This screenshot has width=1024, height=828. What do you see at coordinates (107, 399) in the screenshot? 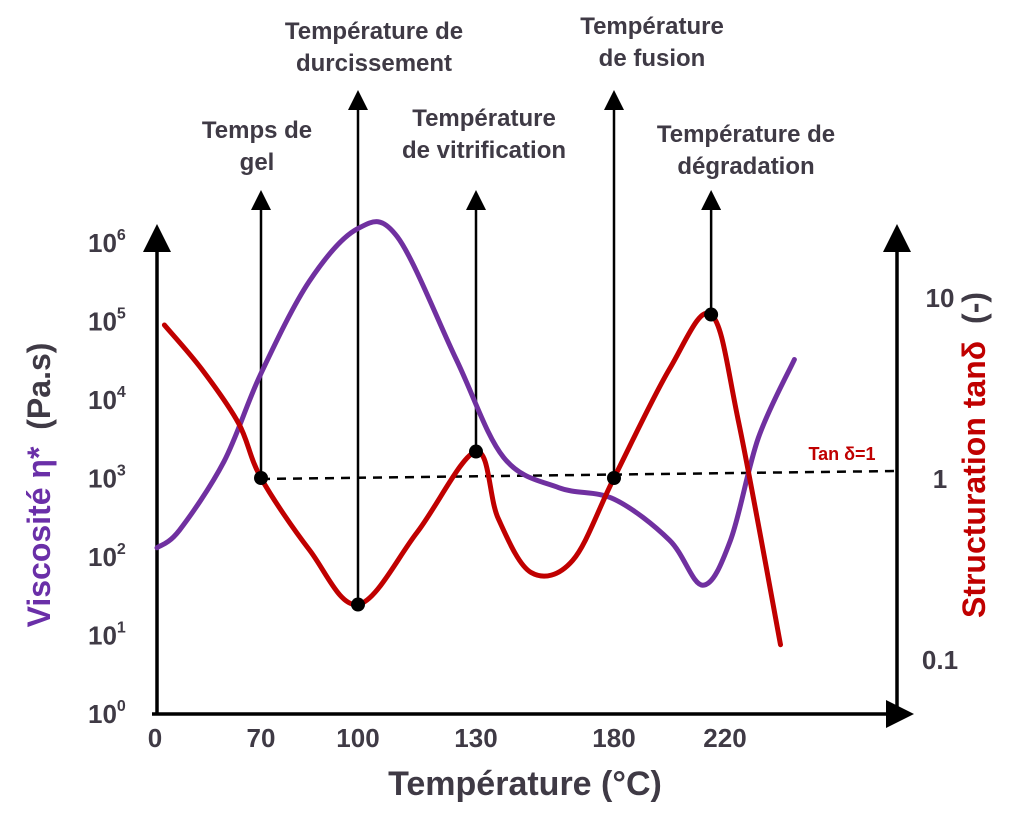
I see `left-y-tick-4: 10⁴` at bounding box center [107, 399].